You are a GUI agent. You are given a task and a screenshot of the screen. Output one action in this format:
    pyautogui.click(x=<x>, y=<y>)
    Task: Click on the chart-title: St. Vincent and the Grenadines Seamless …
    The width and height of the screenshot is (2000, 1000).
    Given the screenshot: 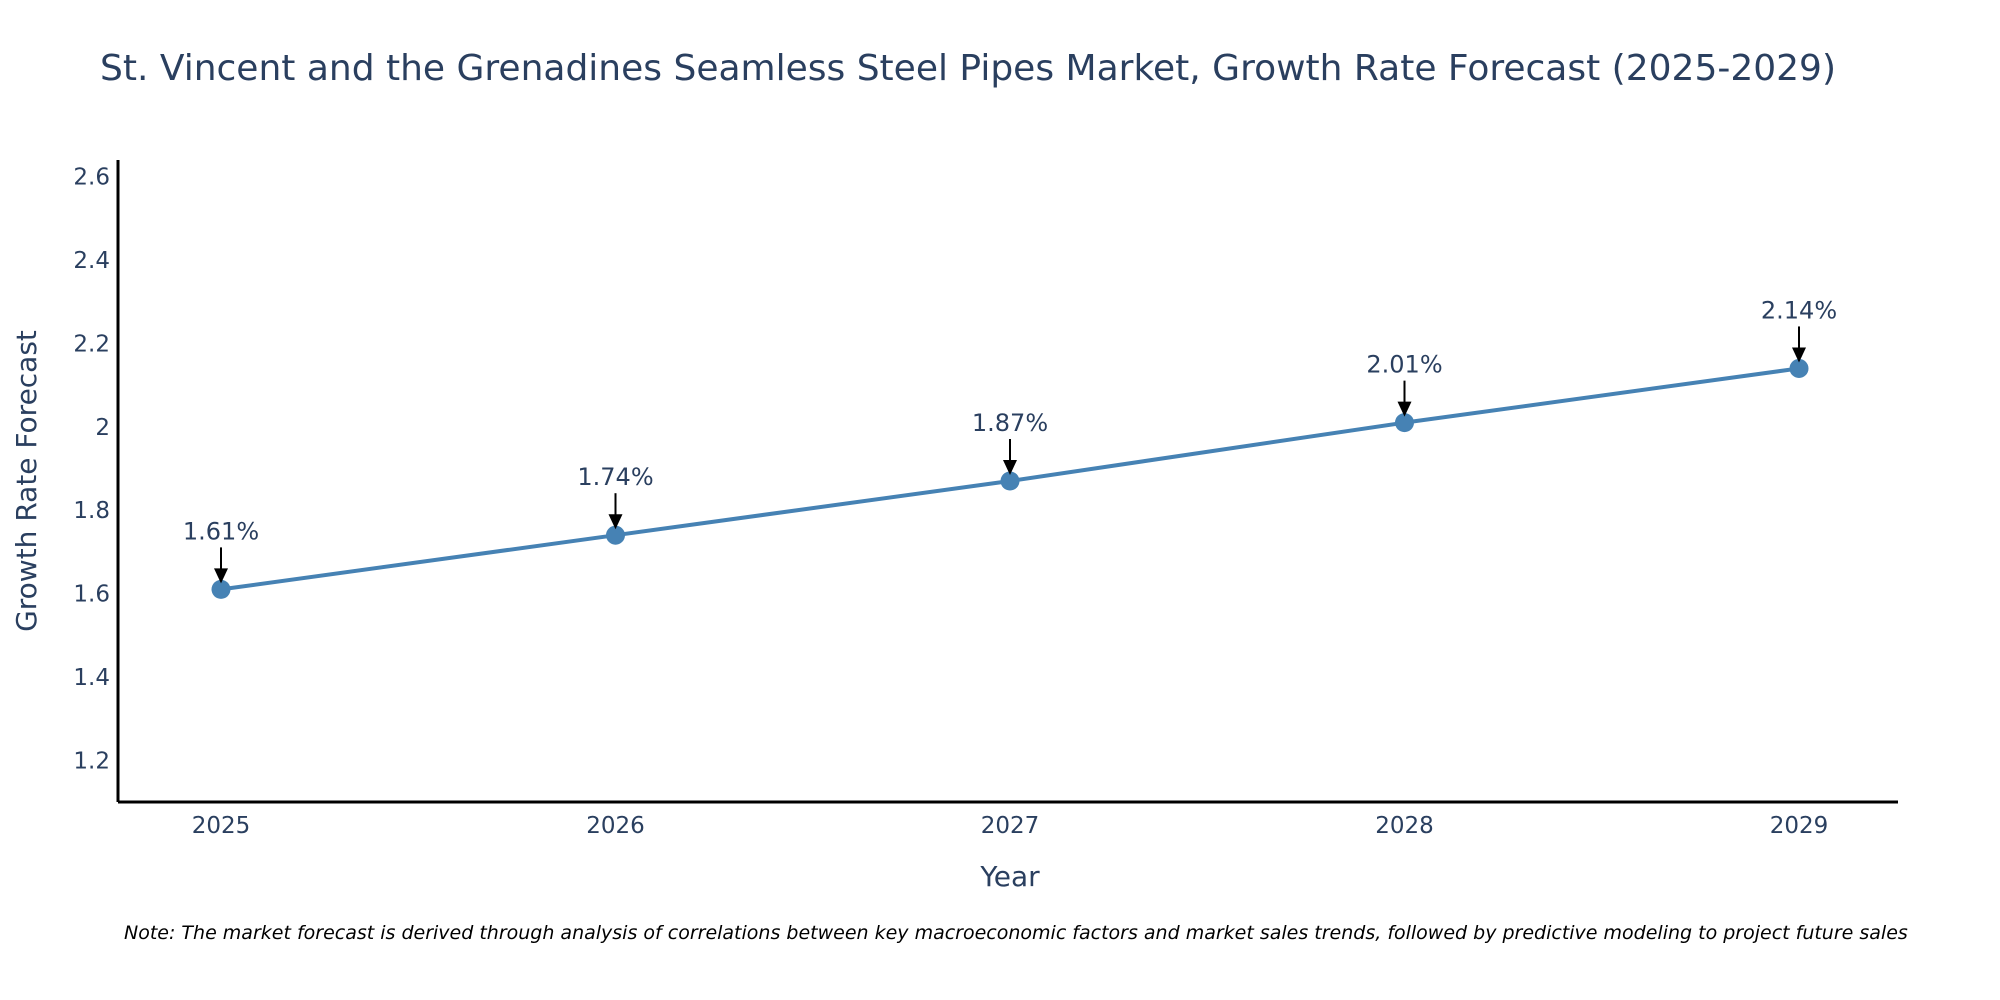 What is the action you would take?
    pyautogui.click(x=968, y=68)
    